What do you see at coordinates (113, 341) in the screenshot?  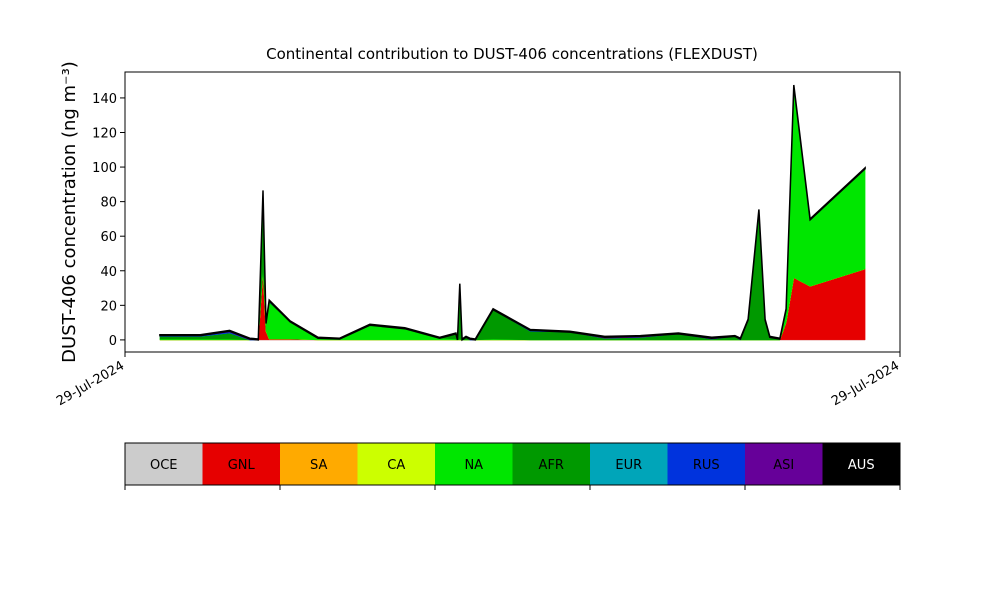 I see `y-tick-label: 0` at bounding box center [113, 341].